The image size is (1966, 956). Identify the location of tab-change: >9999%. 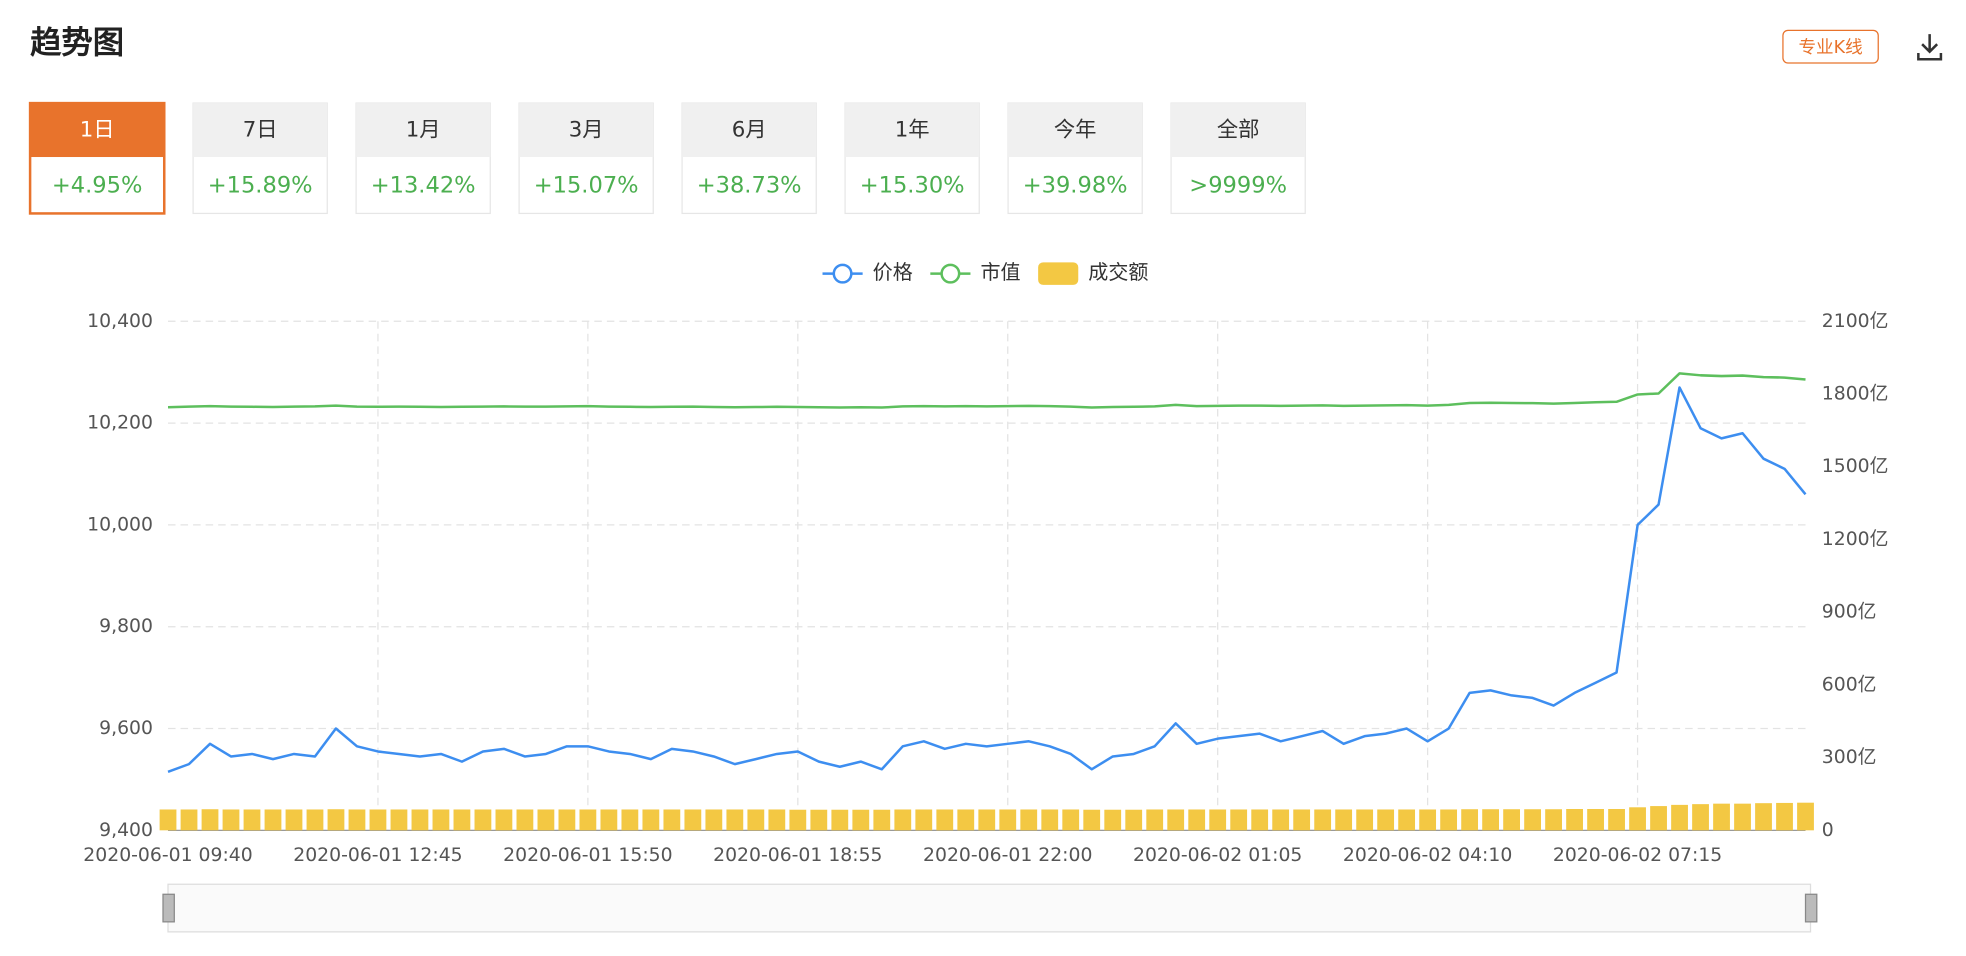
(1238, 185).